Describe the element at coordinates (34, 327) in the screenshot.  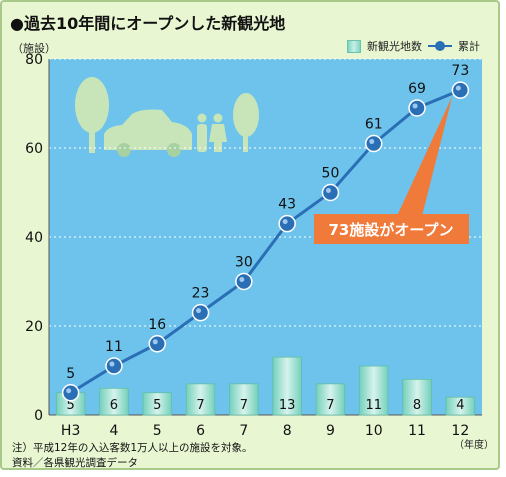
I see `y-tick-label: 20` at that location.